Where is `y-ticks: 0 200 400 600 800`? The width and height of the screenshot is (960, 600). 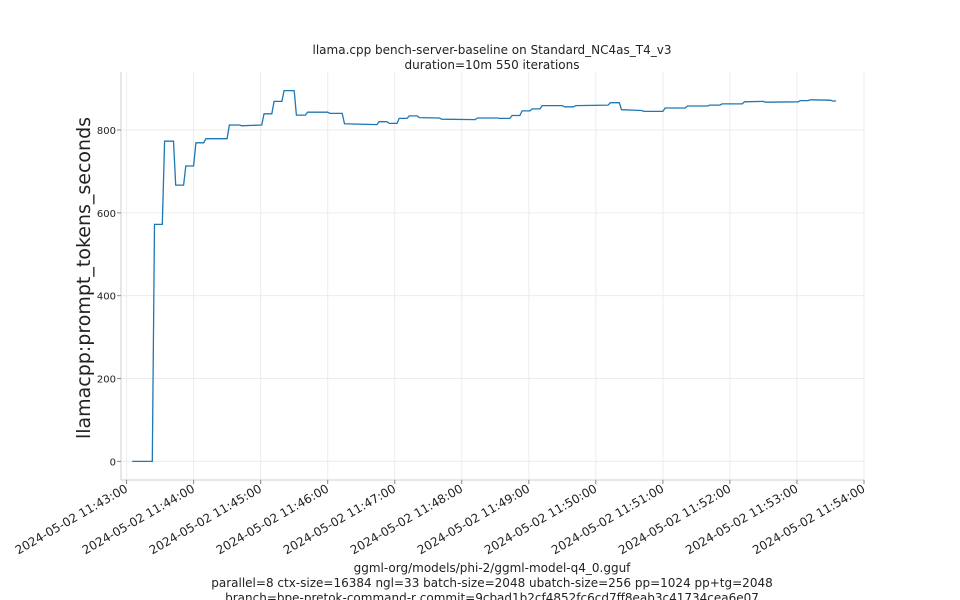
y-ticks: 0 200 400 600 800 is located at coordinates (109, 297).